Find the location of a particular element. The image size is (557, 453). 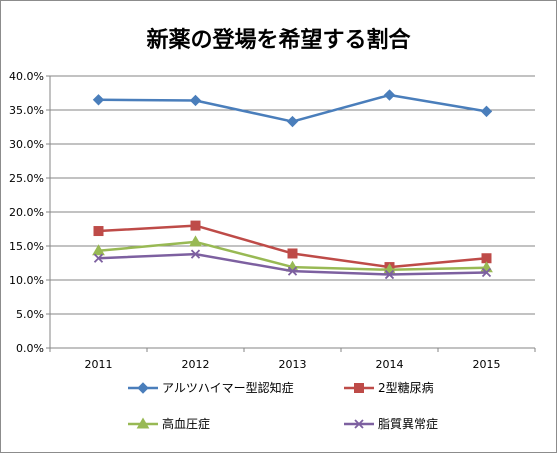

x-tick-label: 2014 is located at coordinates (390, 364).